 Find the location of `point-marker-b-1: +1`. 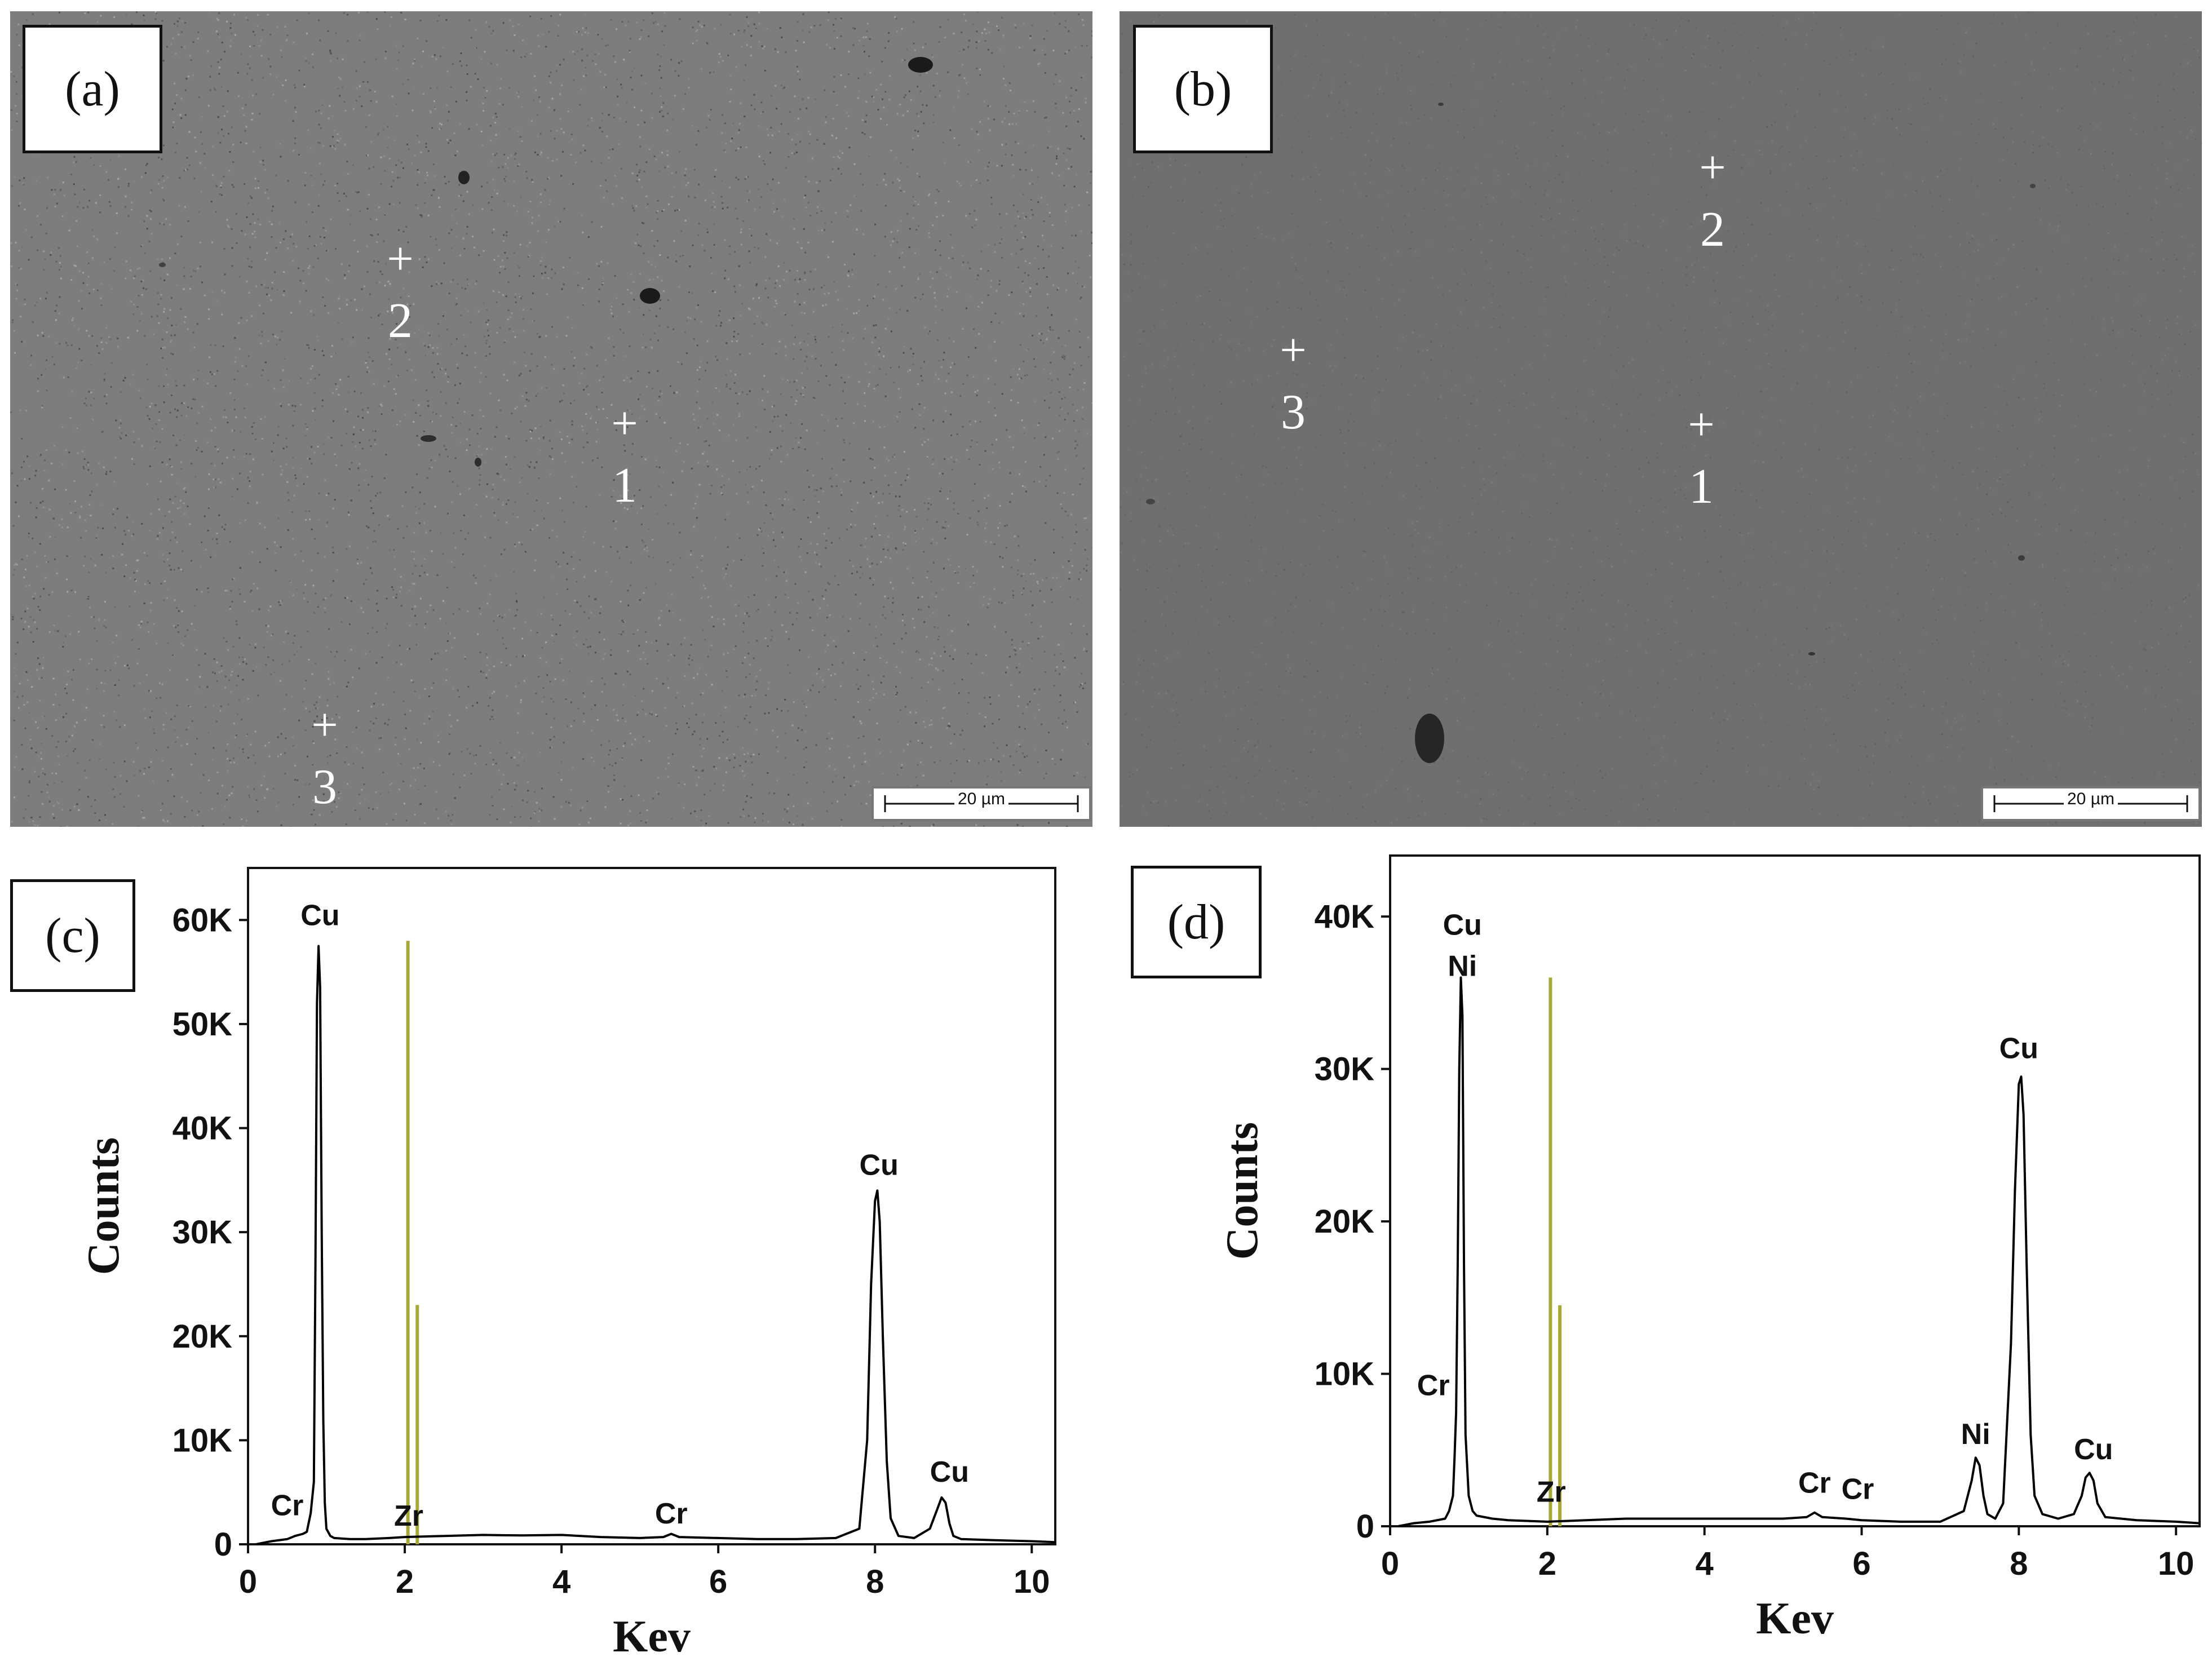

point-marker-b-1: +1 is located at coordinates (1701, 458).